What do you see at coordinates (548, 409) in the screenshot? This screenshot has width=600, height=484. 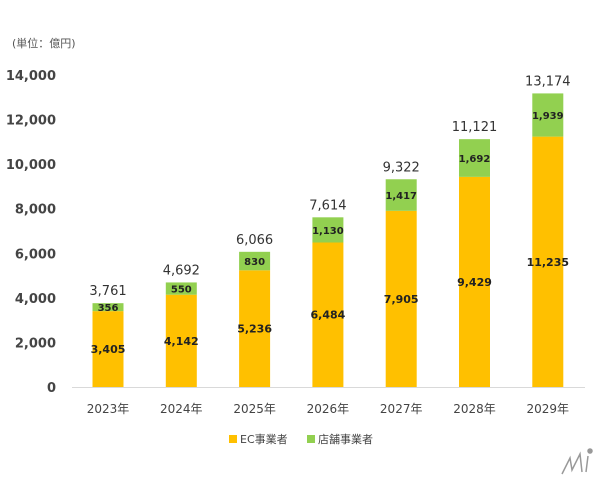 I see `x-tick-label: 2029年` at bounding box center [548, 409].